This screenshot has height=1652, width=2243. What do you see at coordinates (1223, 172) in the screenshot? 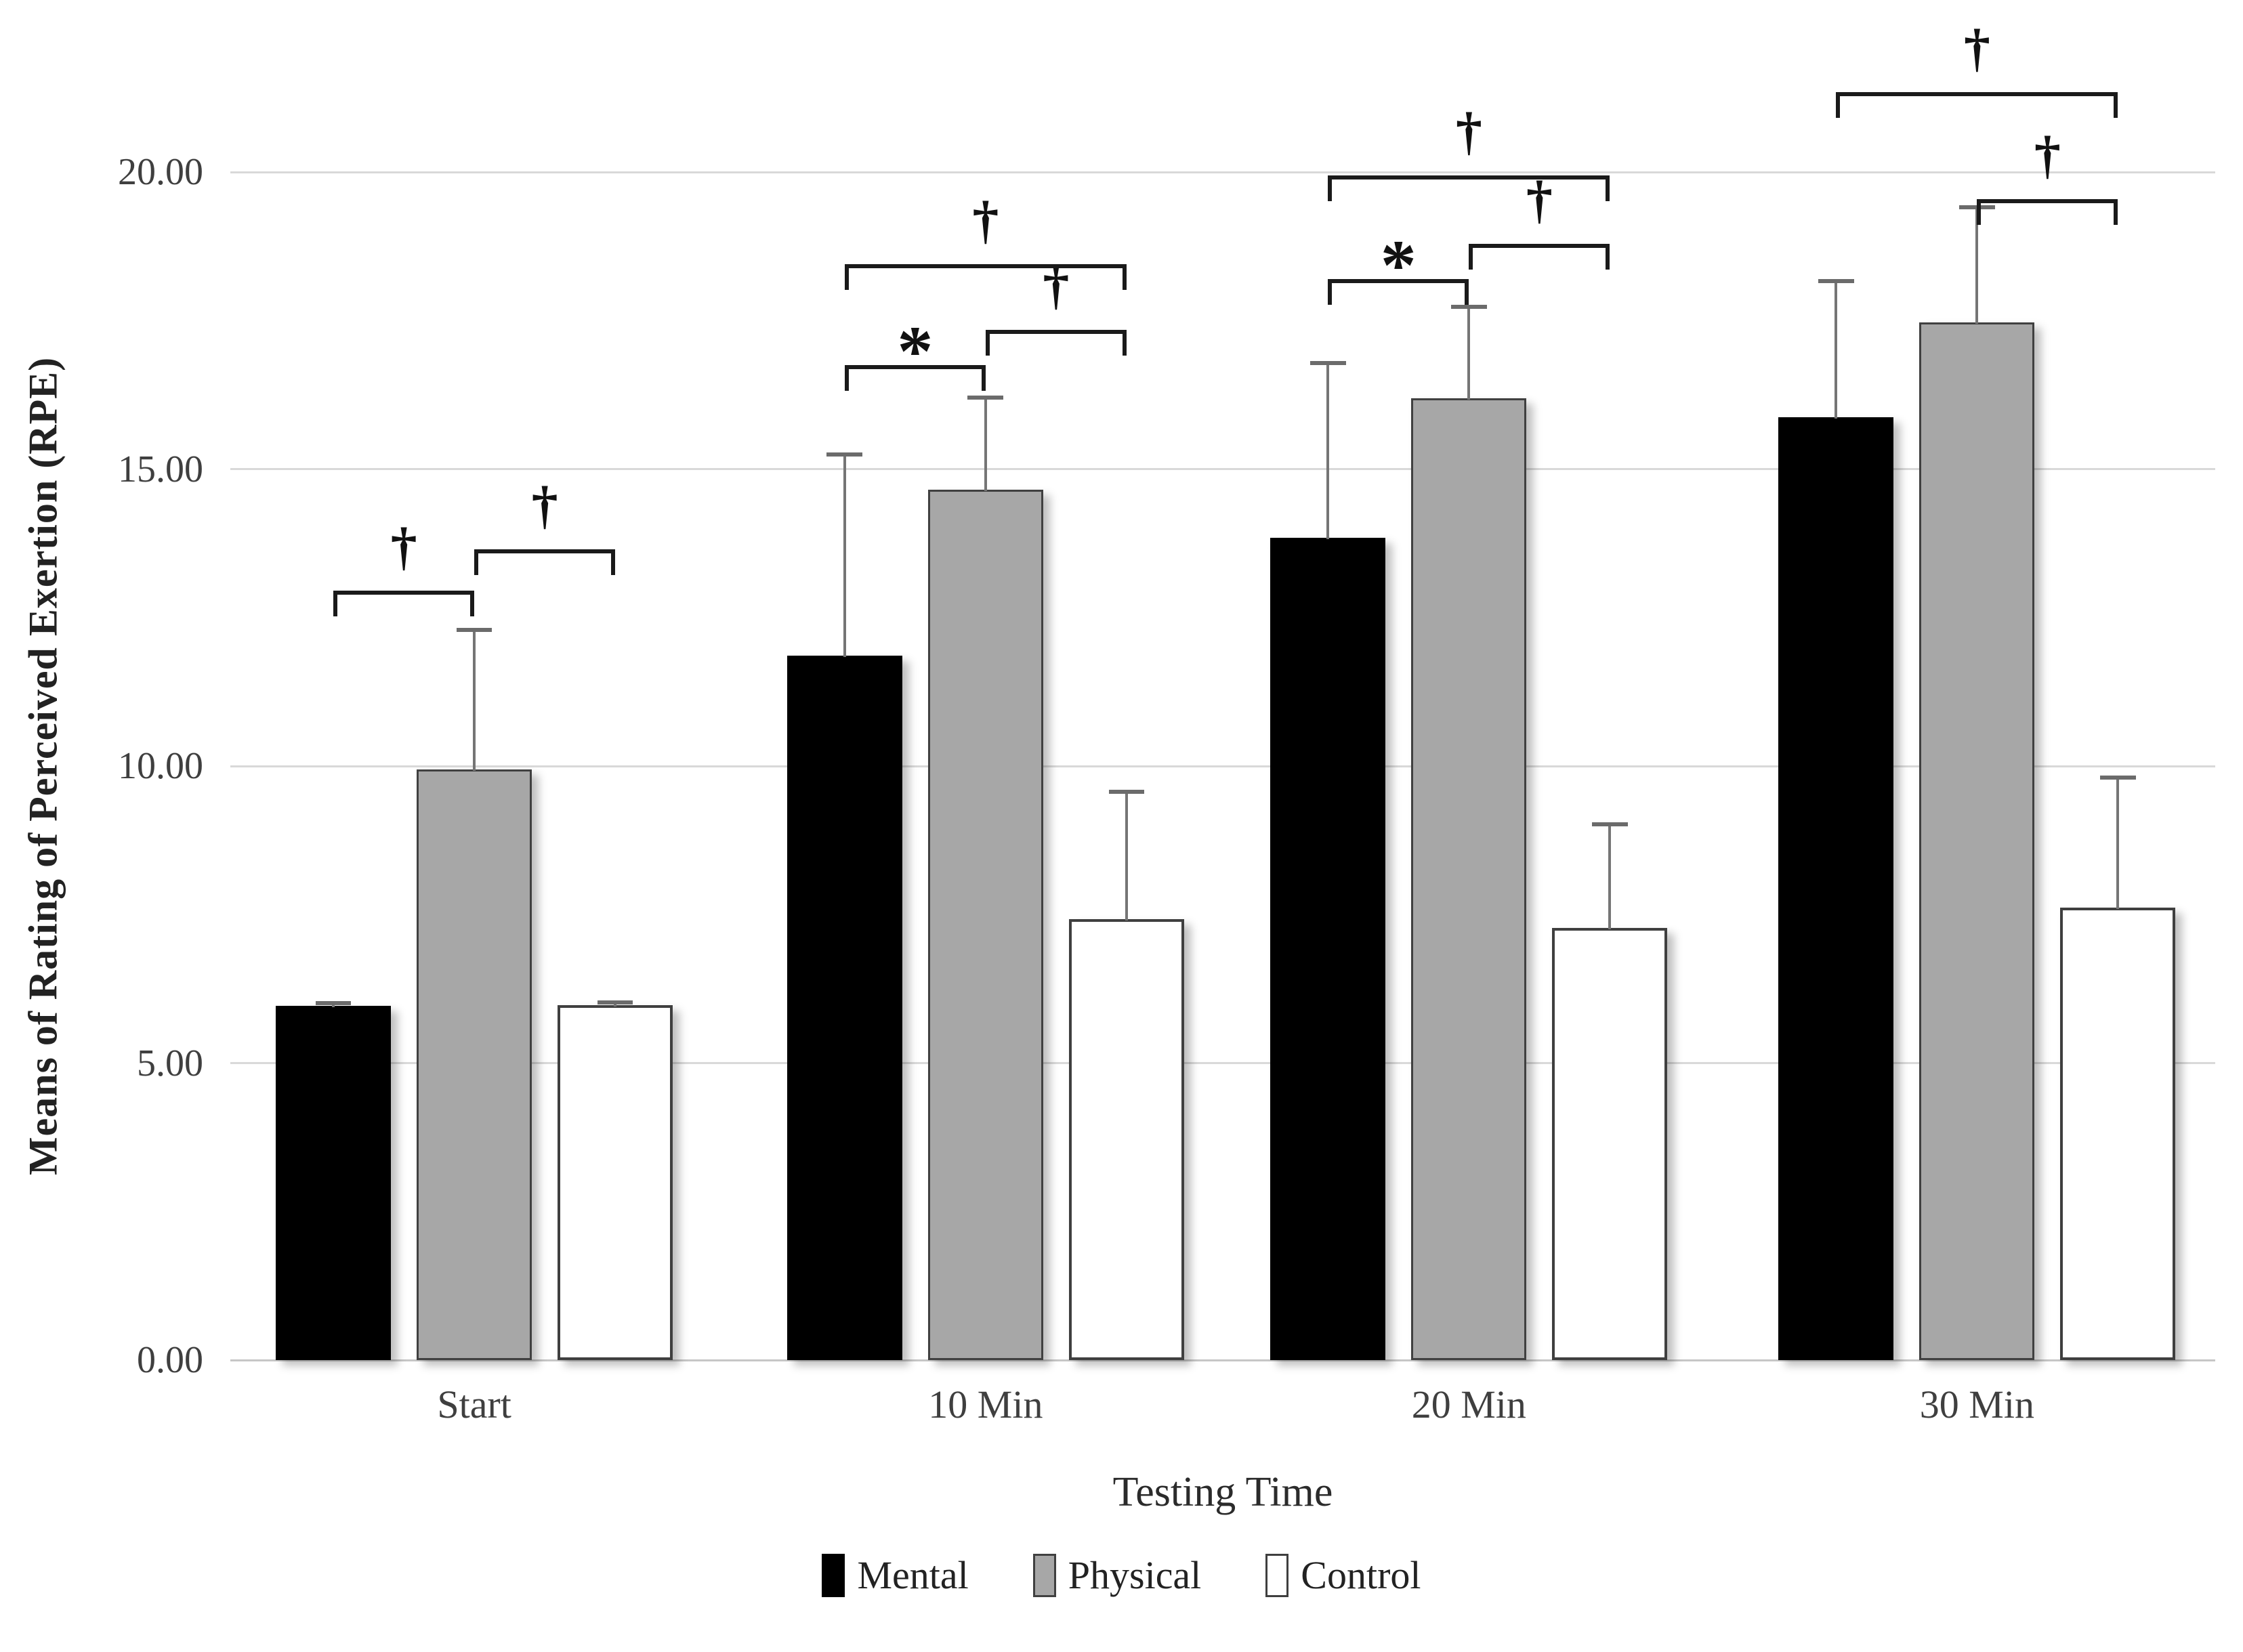
I see `gridline-20.00` at bounding box center [1223, 172].